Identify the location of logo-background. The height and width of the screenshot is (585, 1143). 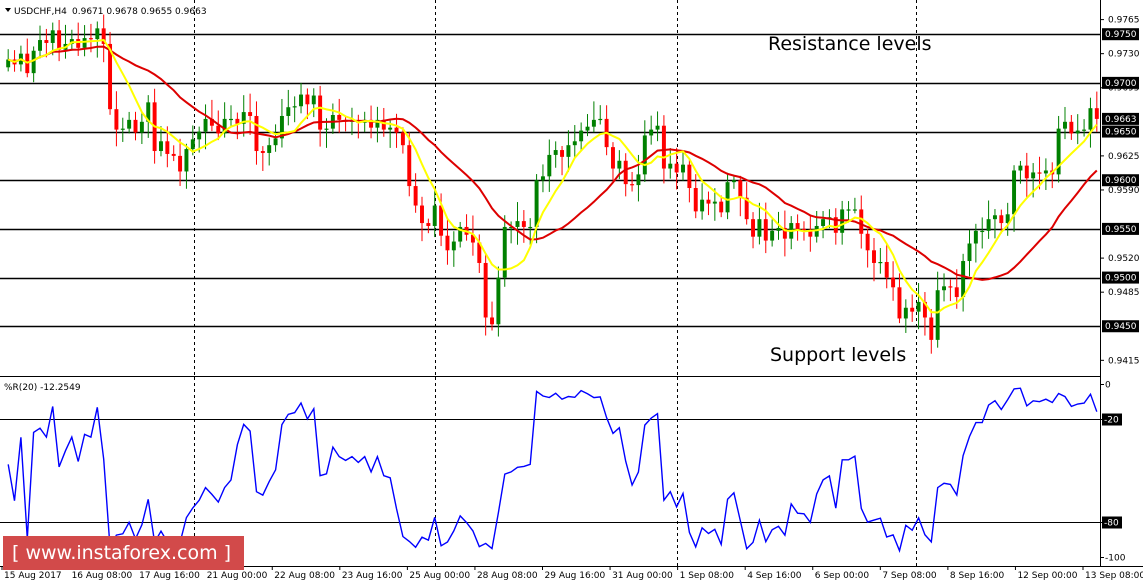
(123, 553).